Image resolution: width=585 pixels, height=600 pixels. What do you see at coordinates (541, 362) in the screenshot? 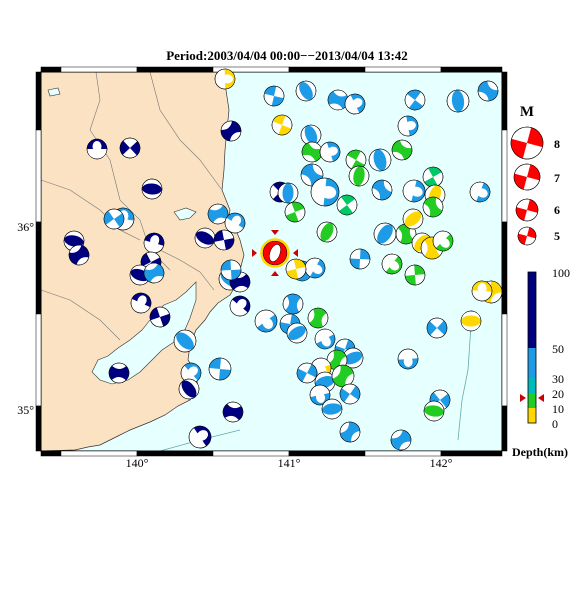
I see `depth-legend: 100 50 30 20 10 0 Depth(km)` at bounding box center [541, 362].